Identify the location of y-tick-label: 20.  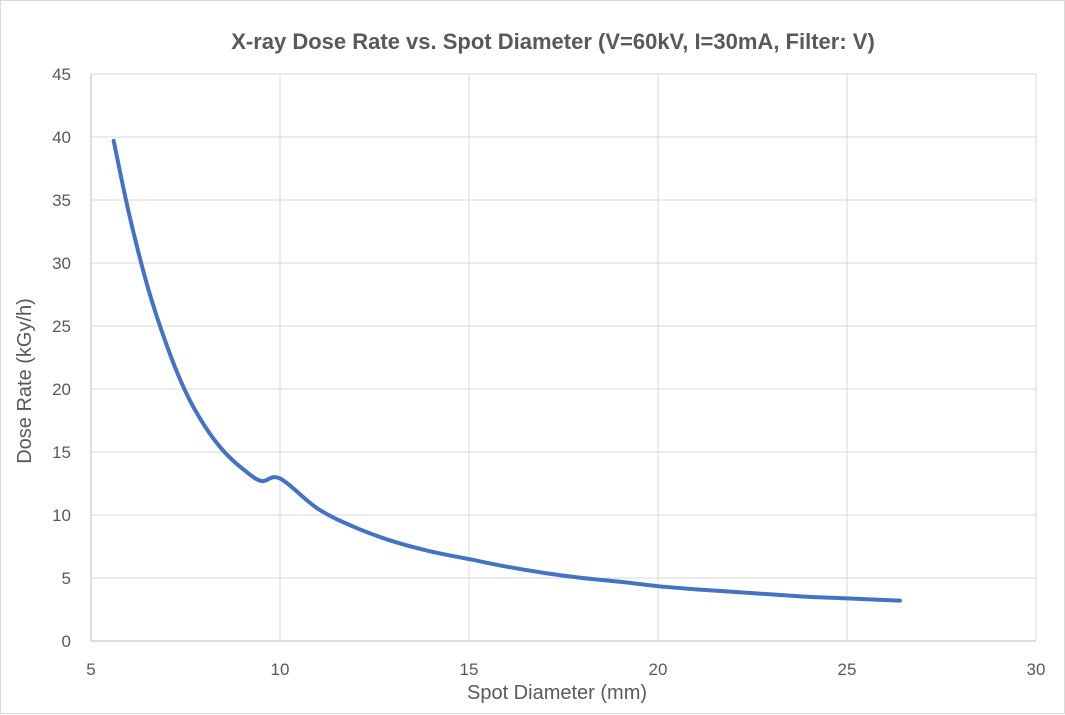
(61, 389).